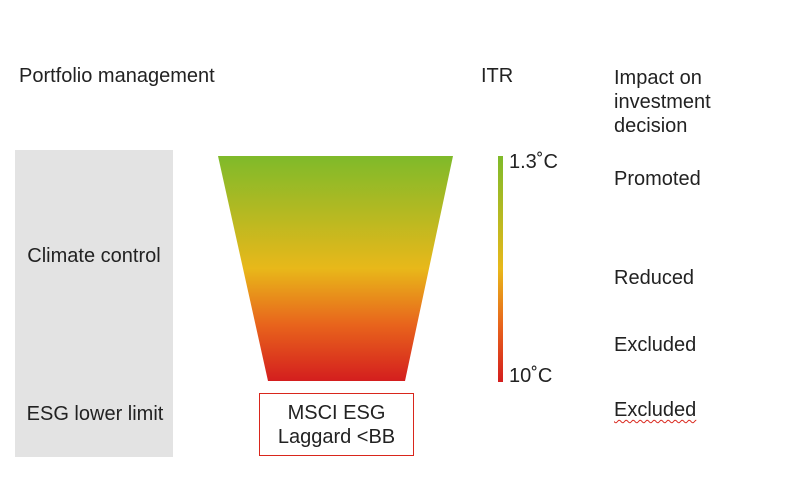 This screenshot has width=800, height=498. Describe the element at coordinates (95, 414) in the screenshot. I see `row-esg: ESG lower limit` at that location.